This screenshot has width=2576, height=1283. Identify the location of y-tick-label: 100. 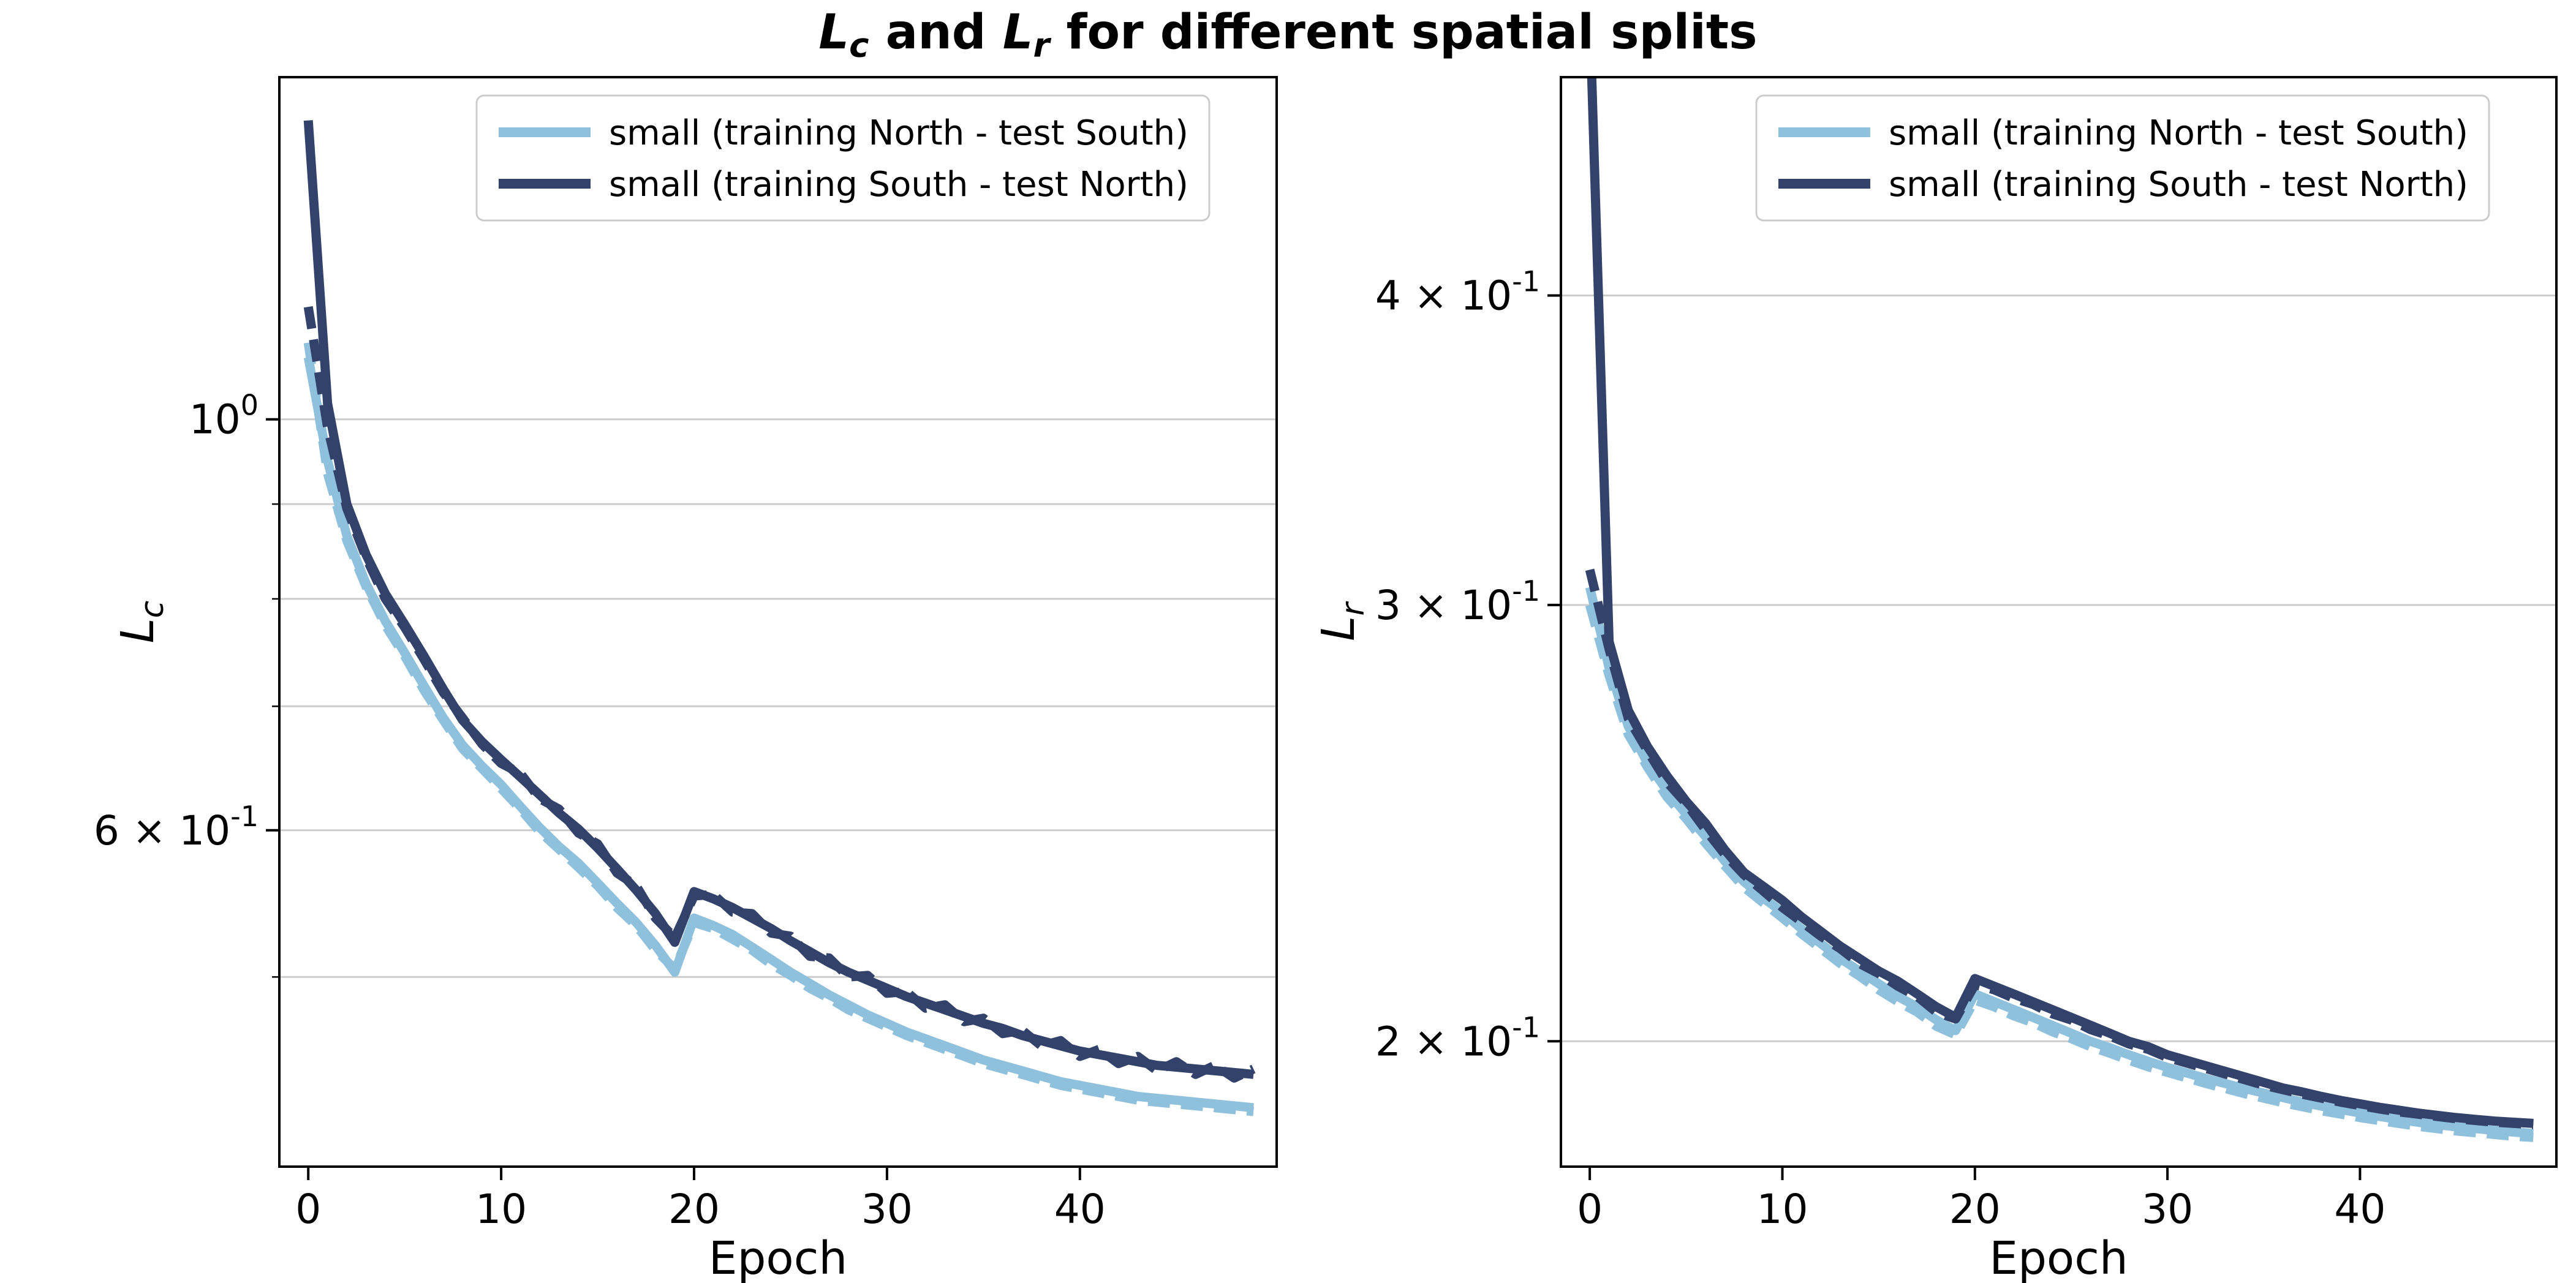
(224, 416).